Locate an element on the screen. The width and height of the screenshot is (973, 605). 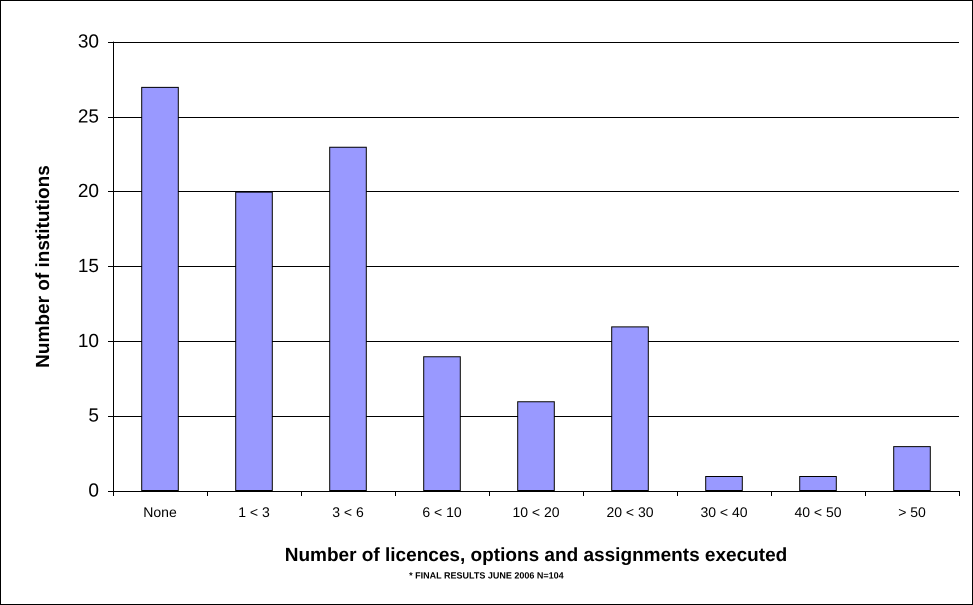
y-tick-label: 10 is located at coordinates (88, 341).